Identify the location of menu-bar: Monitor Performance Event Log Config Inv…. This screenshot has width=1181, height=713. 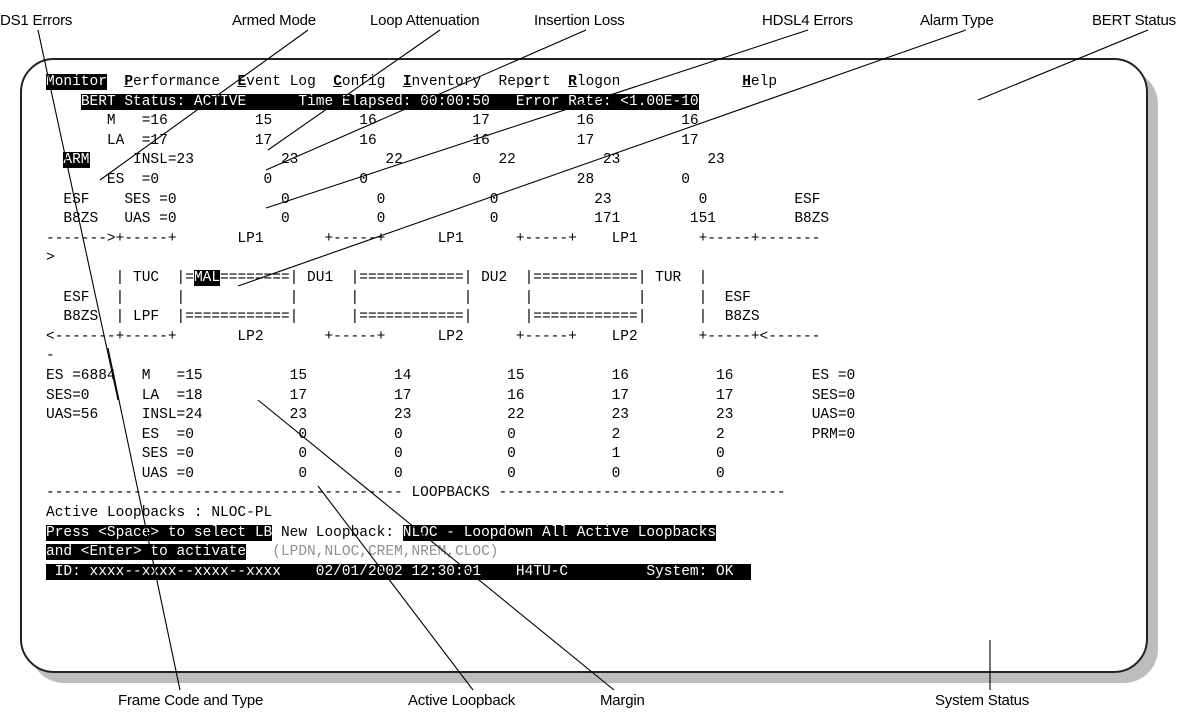
(450, 83).